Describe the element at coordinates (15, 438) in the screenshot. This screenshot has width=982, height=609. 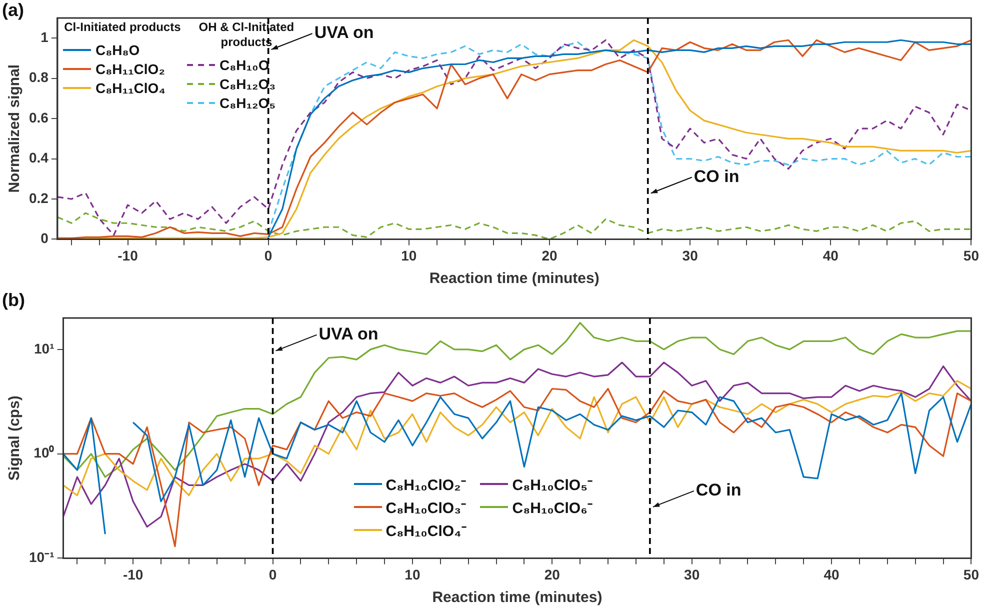
I see `y-axis-title: Signal (cps)` at that location.